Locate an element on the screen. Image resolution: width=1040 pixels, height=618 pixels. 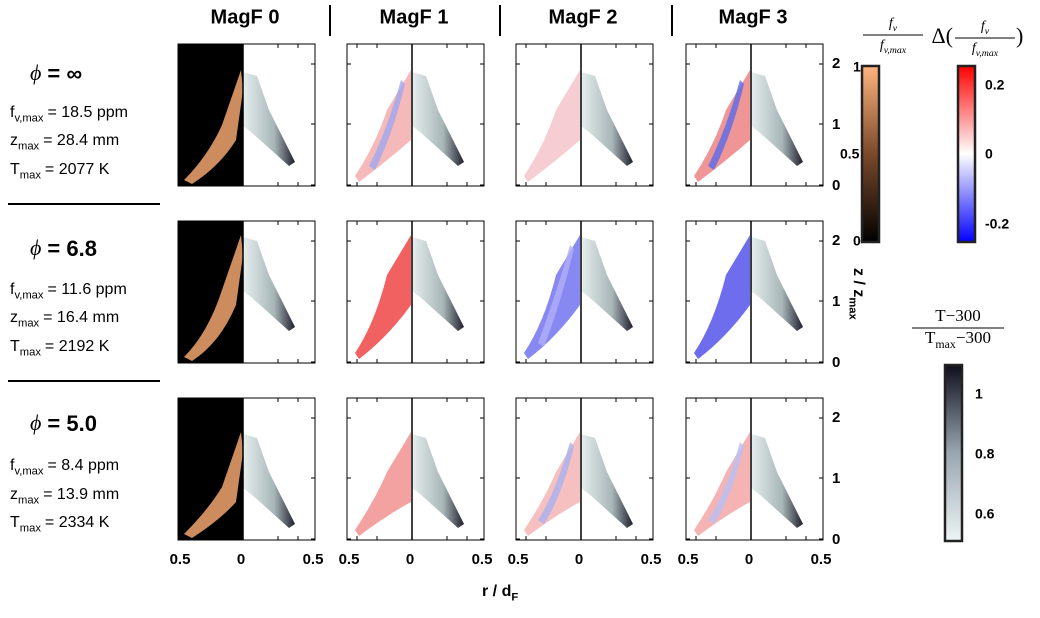
colorbar-tick-label: -0.2 is located at coordinates (997, 224).